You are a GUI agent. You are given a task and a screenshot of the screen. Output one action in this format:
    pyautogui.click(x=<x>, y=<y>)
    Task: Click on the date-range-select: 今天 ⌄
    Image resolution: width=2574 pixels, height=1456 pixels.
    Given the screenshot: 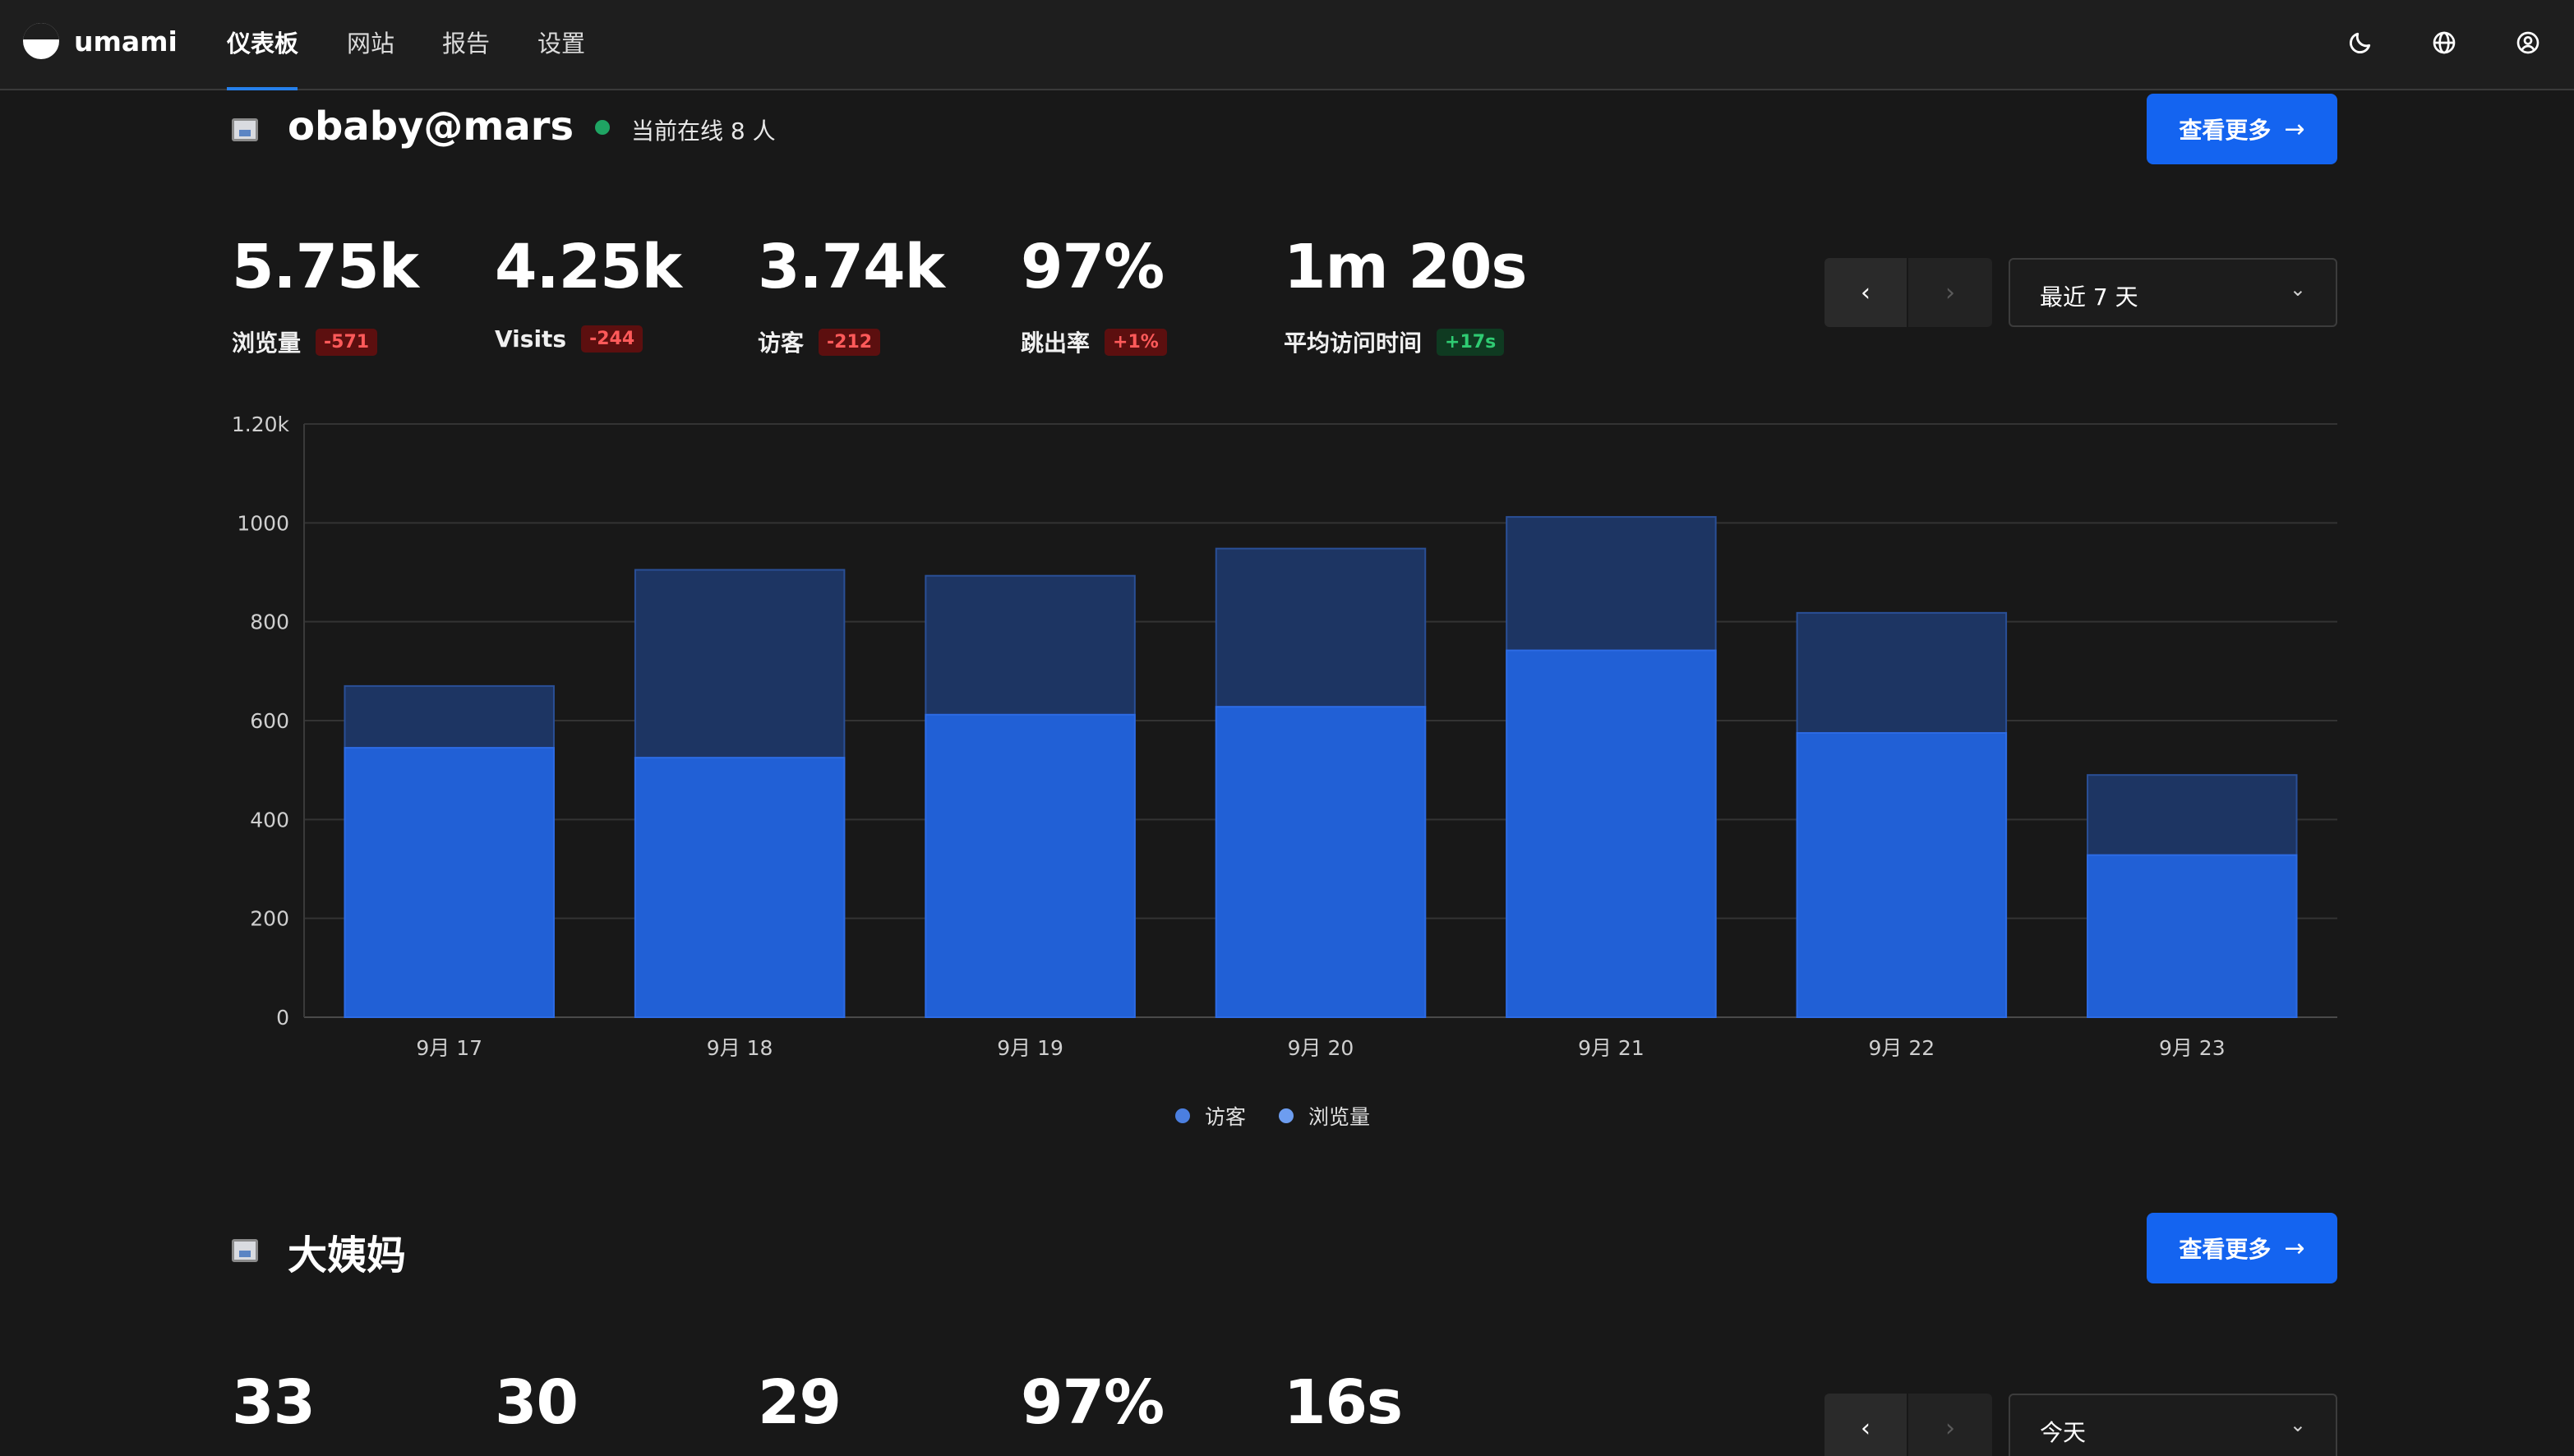 What is the action you would take?
    pyautogui.click(x=2173, y=1425)
    